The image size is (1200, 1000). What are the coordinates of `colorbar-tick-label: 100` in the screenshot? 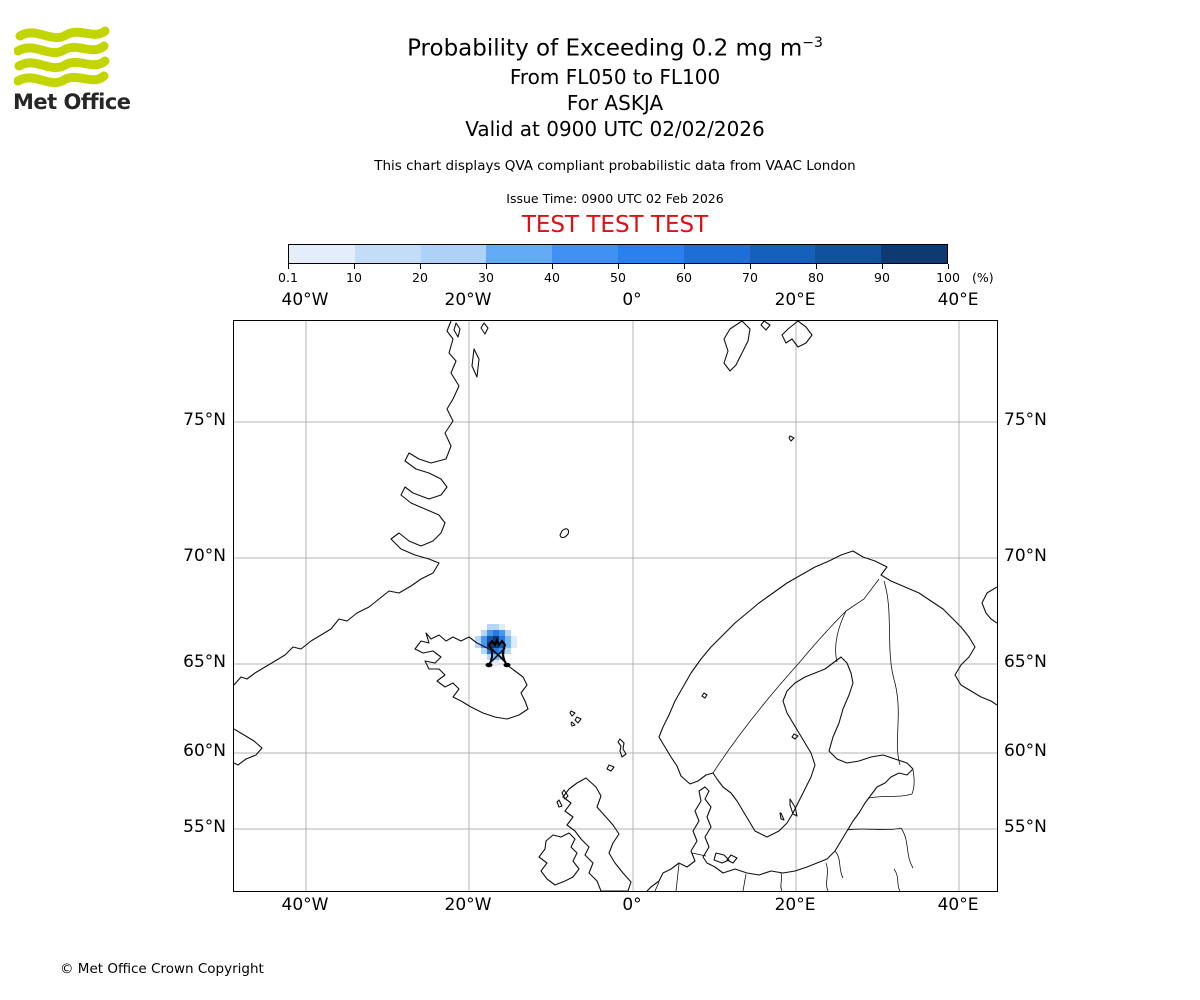 It's located at (948, 277).